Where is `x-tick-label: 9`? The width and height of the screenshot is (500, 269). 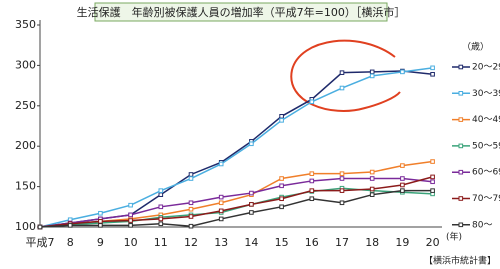
x-tick-label: 9 is located at coordinates (100, 242).